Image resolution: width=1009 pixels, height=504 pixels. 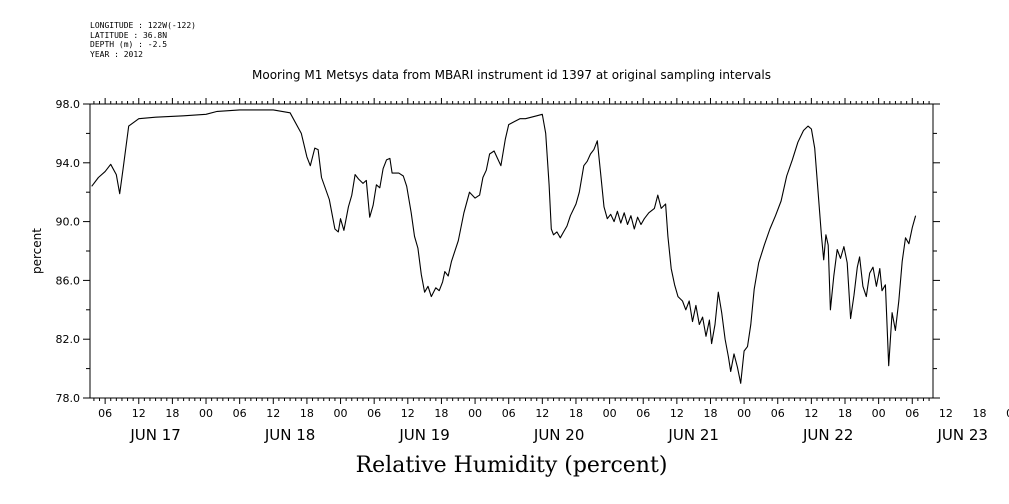 What do you see at coordinates (129, 35) in the screenshot?
I see `latitude-text: LATITUDE : 36.8N` at bounding box center [129, 35].